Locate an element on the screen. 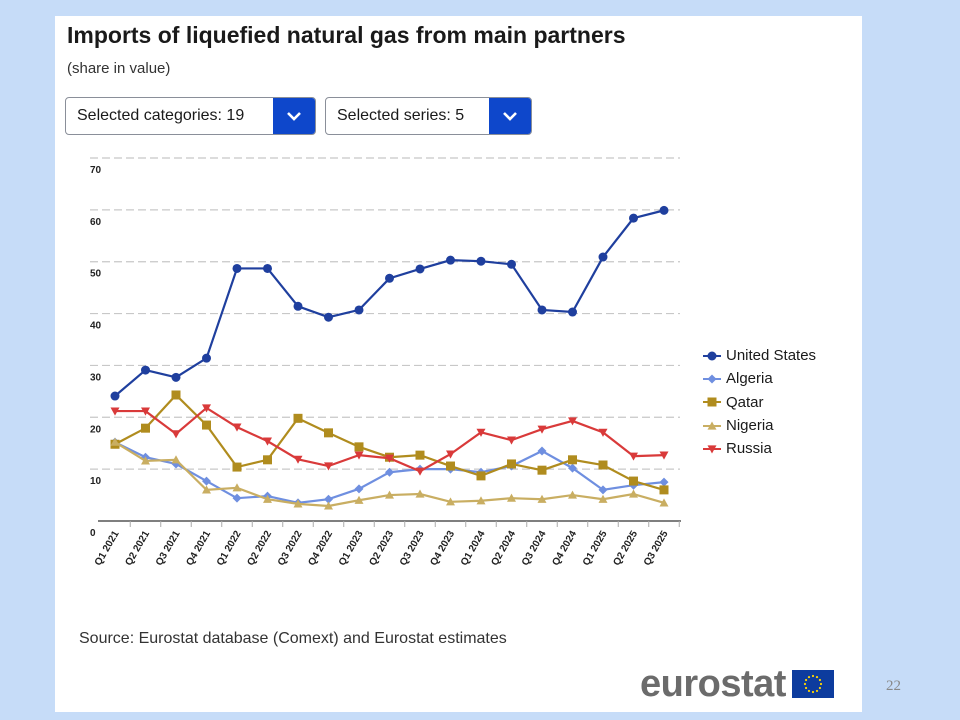  x-tick-label: Q1 2025 is located at coordinates (595, 548).